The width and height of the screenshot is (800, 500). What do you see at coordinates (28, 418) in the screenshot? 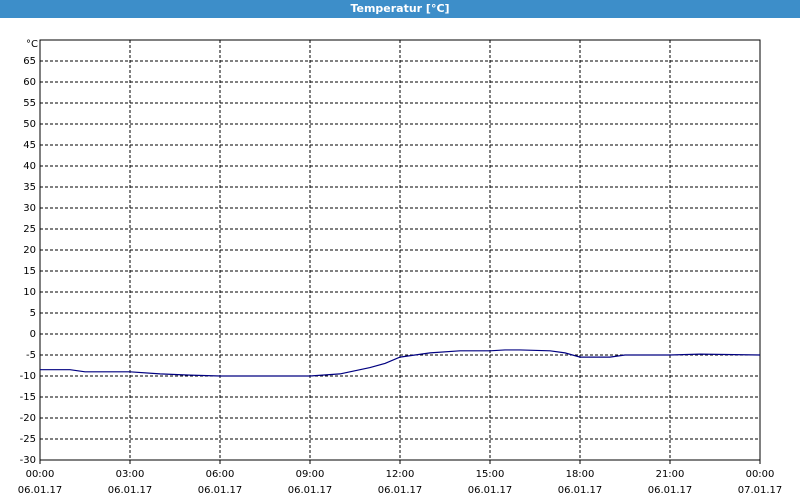
I see `y-tick-label: -20` at bounding box center [28, 418].